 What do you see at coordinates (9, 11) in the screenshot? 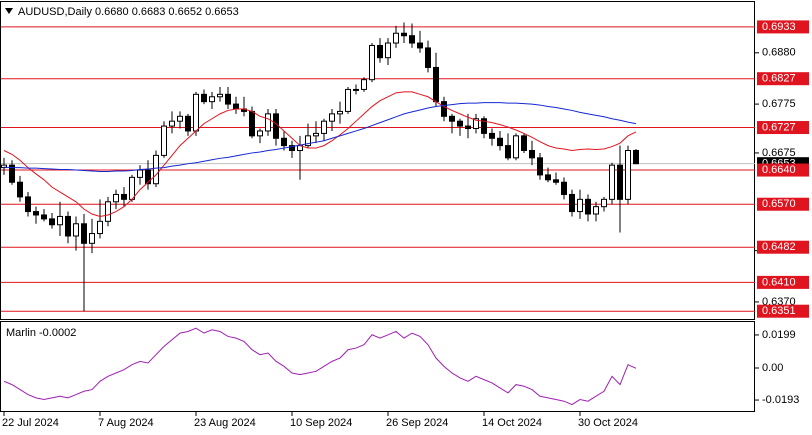
I see `menu-triangle` at bounding box center [9, 11].